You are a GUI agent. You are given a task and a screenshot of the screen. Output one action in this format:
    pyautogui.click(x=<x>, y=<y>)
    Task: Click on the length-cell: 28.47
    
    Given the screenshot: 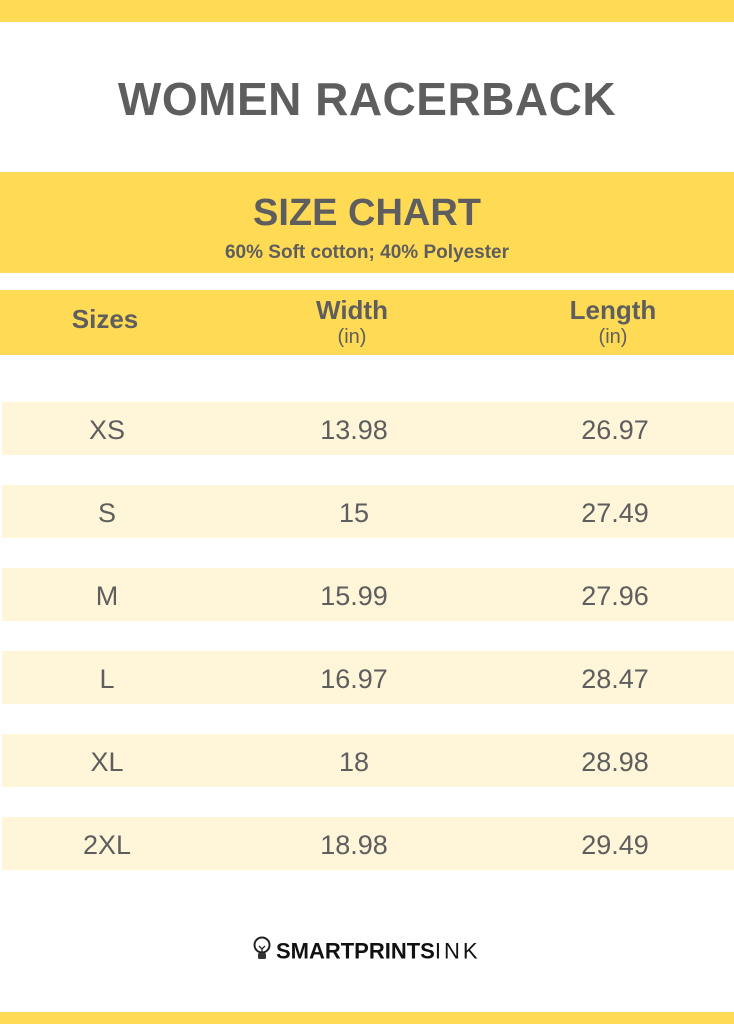 What is the action you would take?
    pyautogui.click(x=615, y=679)
    